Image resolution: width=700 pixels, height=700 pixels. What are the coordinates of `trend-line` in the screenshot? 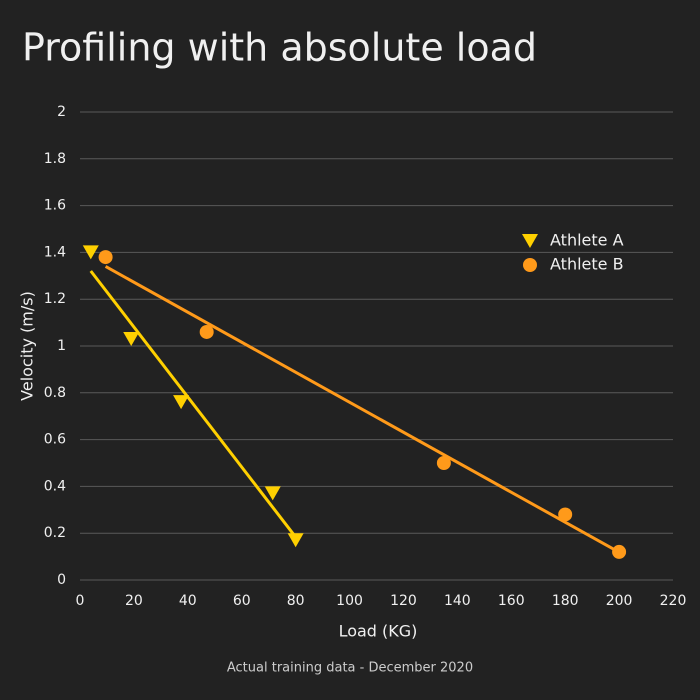 It's located at (193, 404).